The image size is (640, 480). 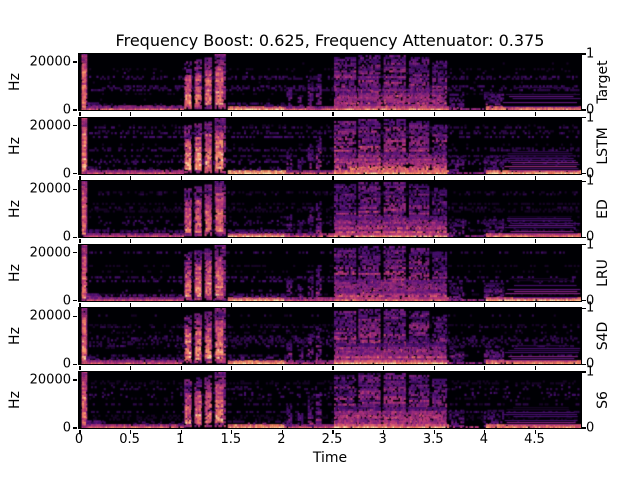 What do you see at coordinates (330, 145) in the screenshot?
I see `spectrogram-canvas-lstm` at bounding box center [330, 145].